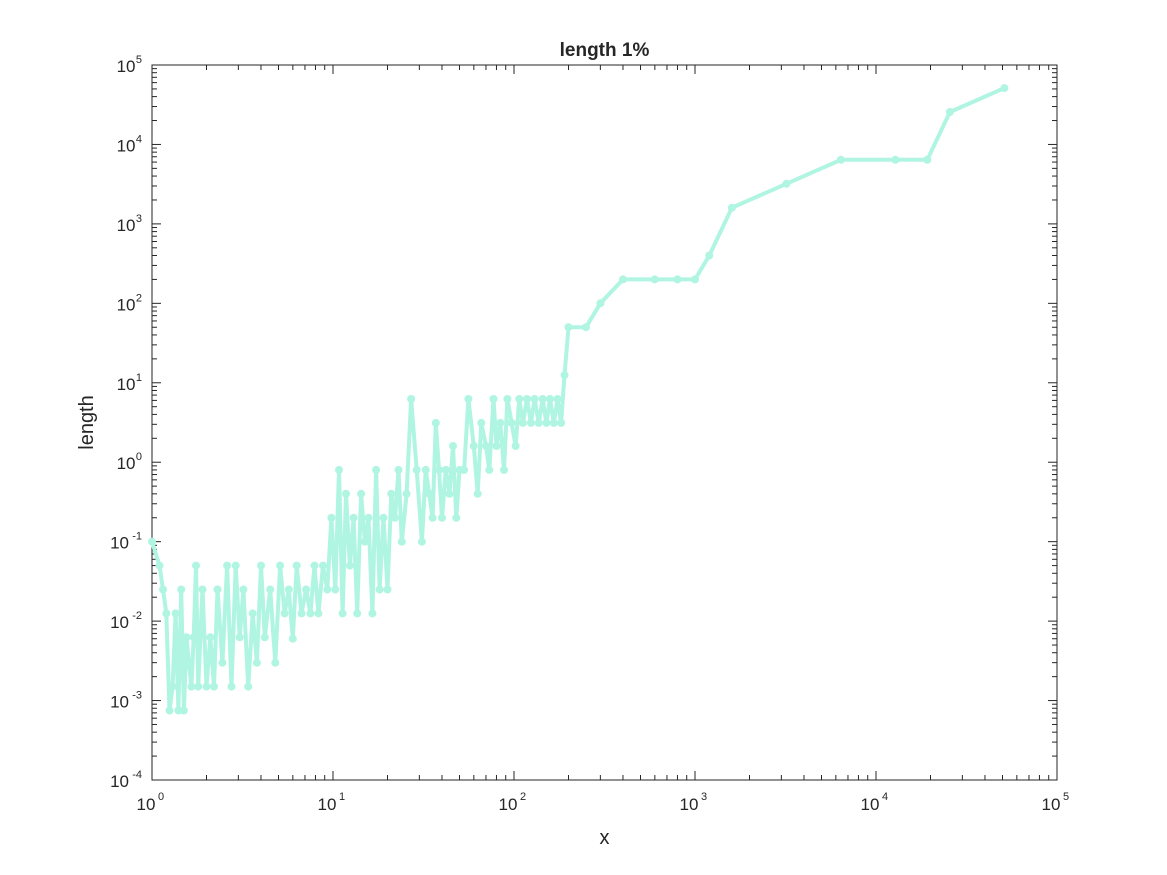 Image resolution: width=1167 pixels, height=875 pixels. I want to click on x-tick-label-exponent: 1, so click(342, 797).